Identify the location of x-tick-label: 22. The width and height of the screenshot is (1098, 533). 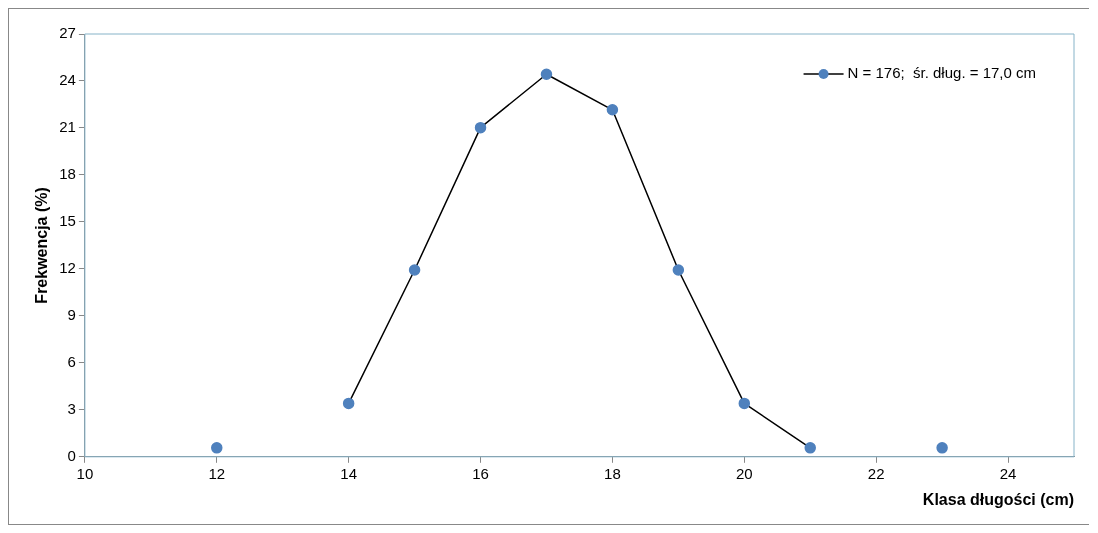
(876, 473).